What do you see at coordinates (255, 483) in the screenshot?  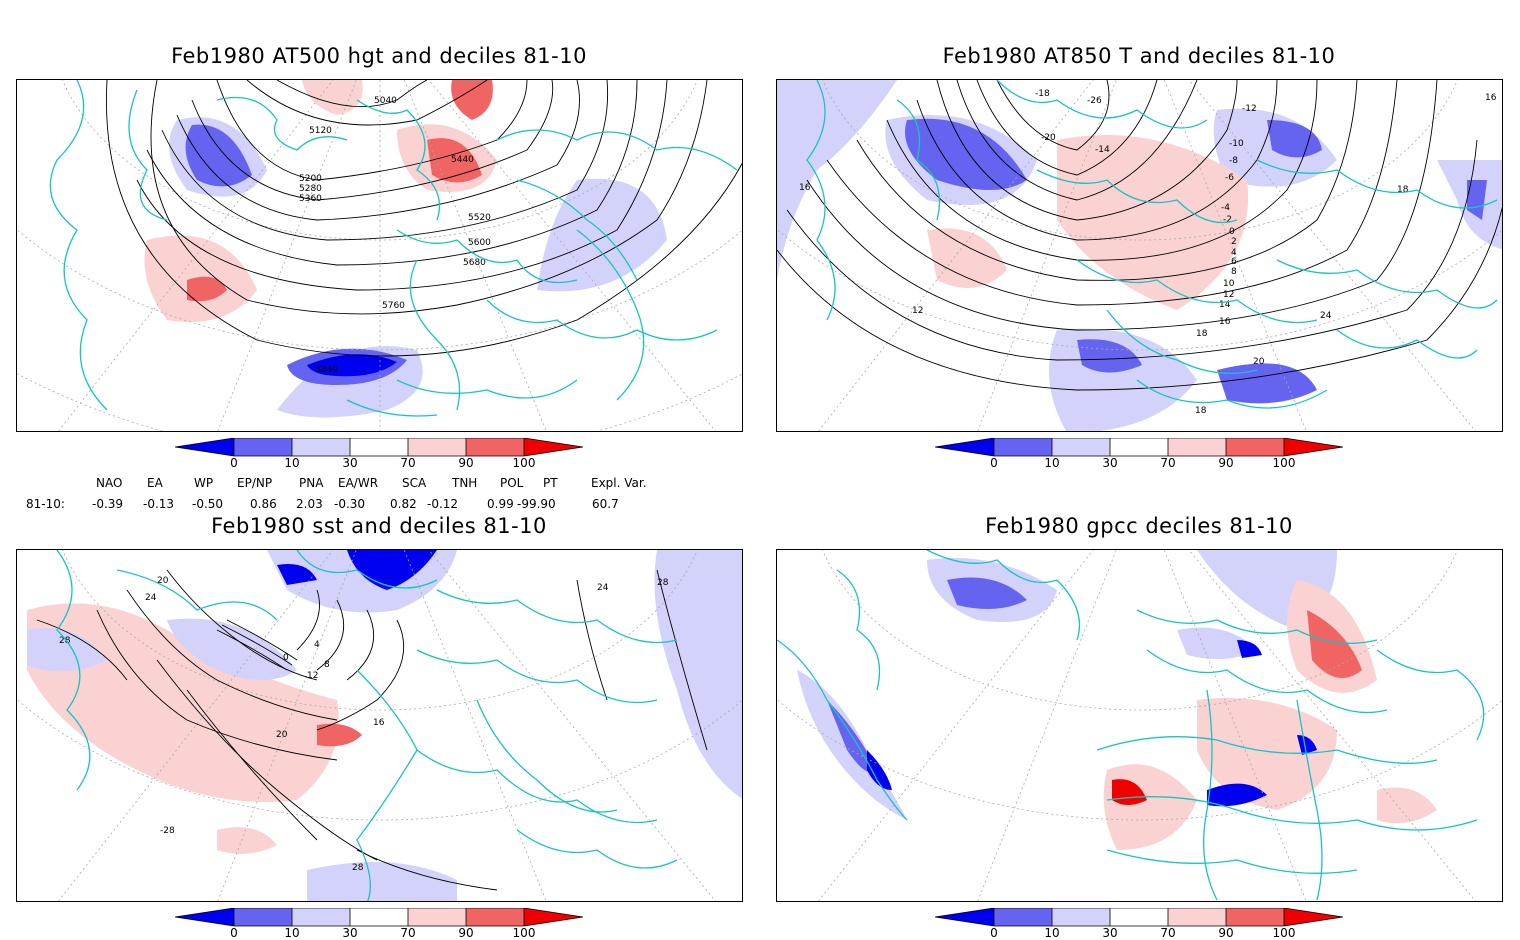 I see `index-header: EP/NP` at bounding box center [255, 483].